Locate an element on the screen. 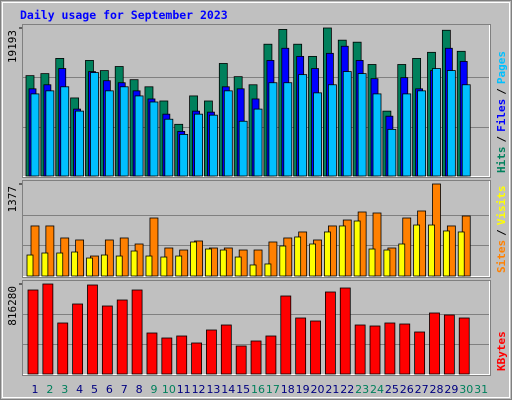 This screenshot has height=400, width=512. x-tick-label: 5 is located at coordinates (94, 389).